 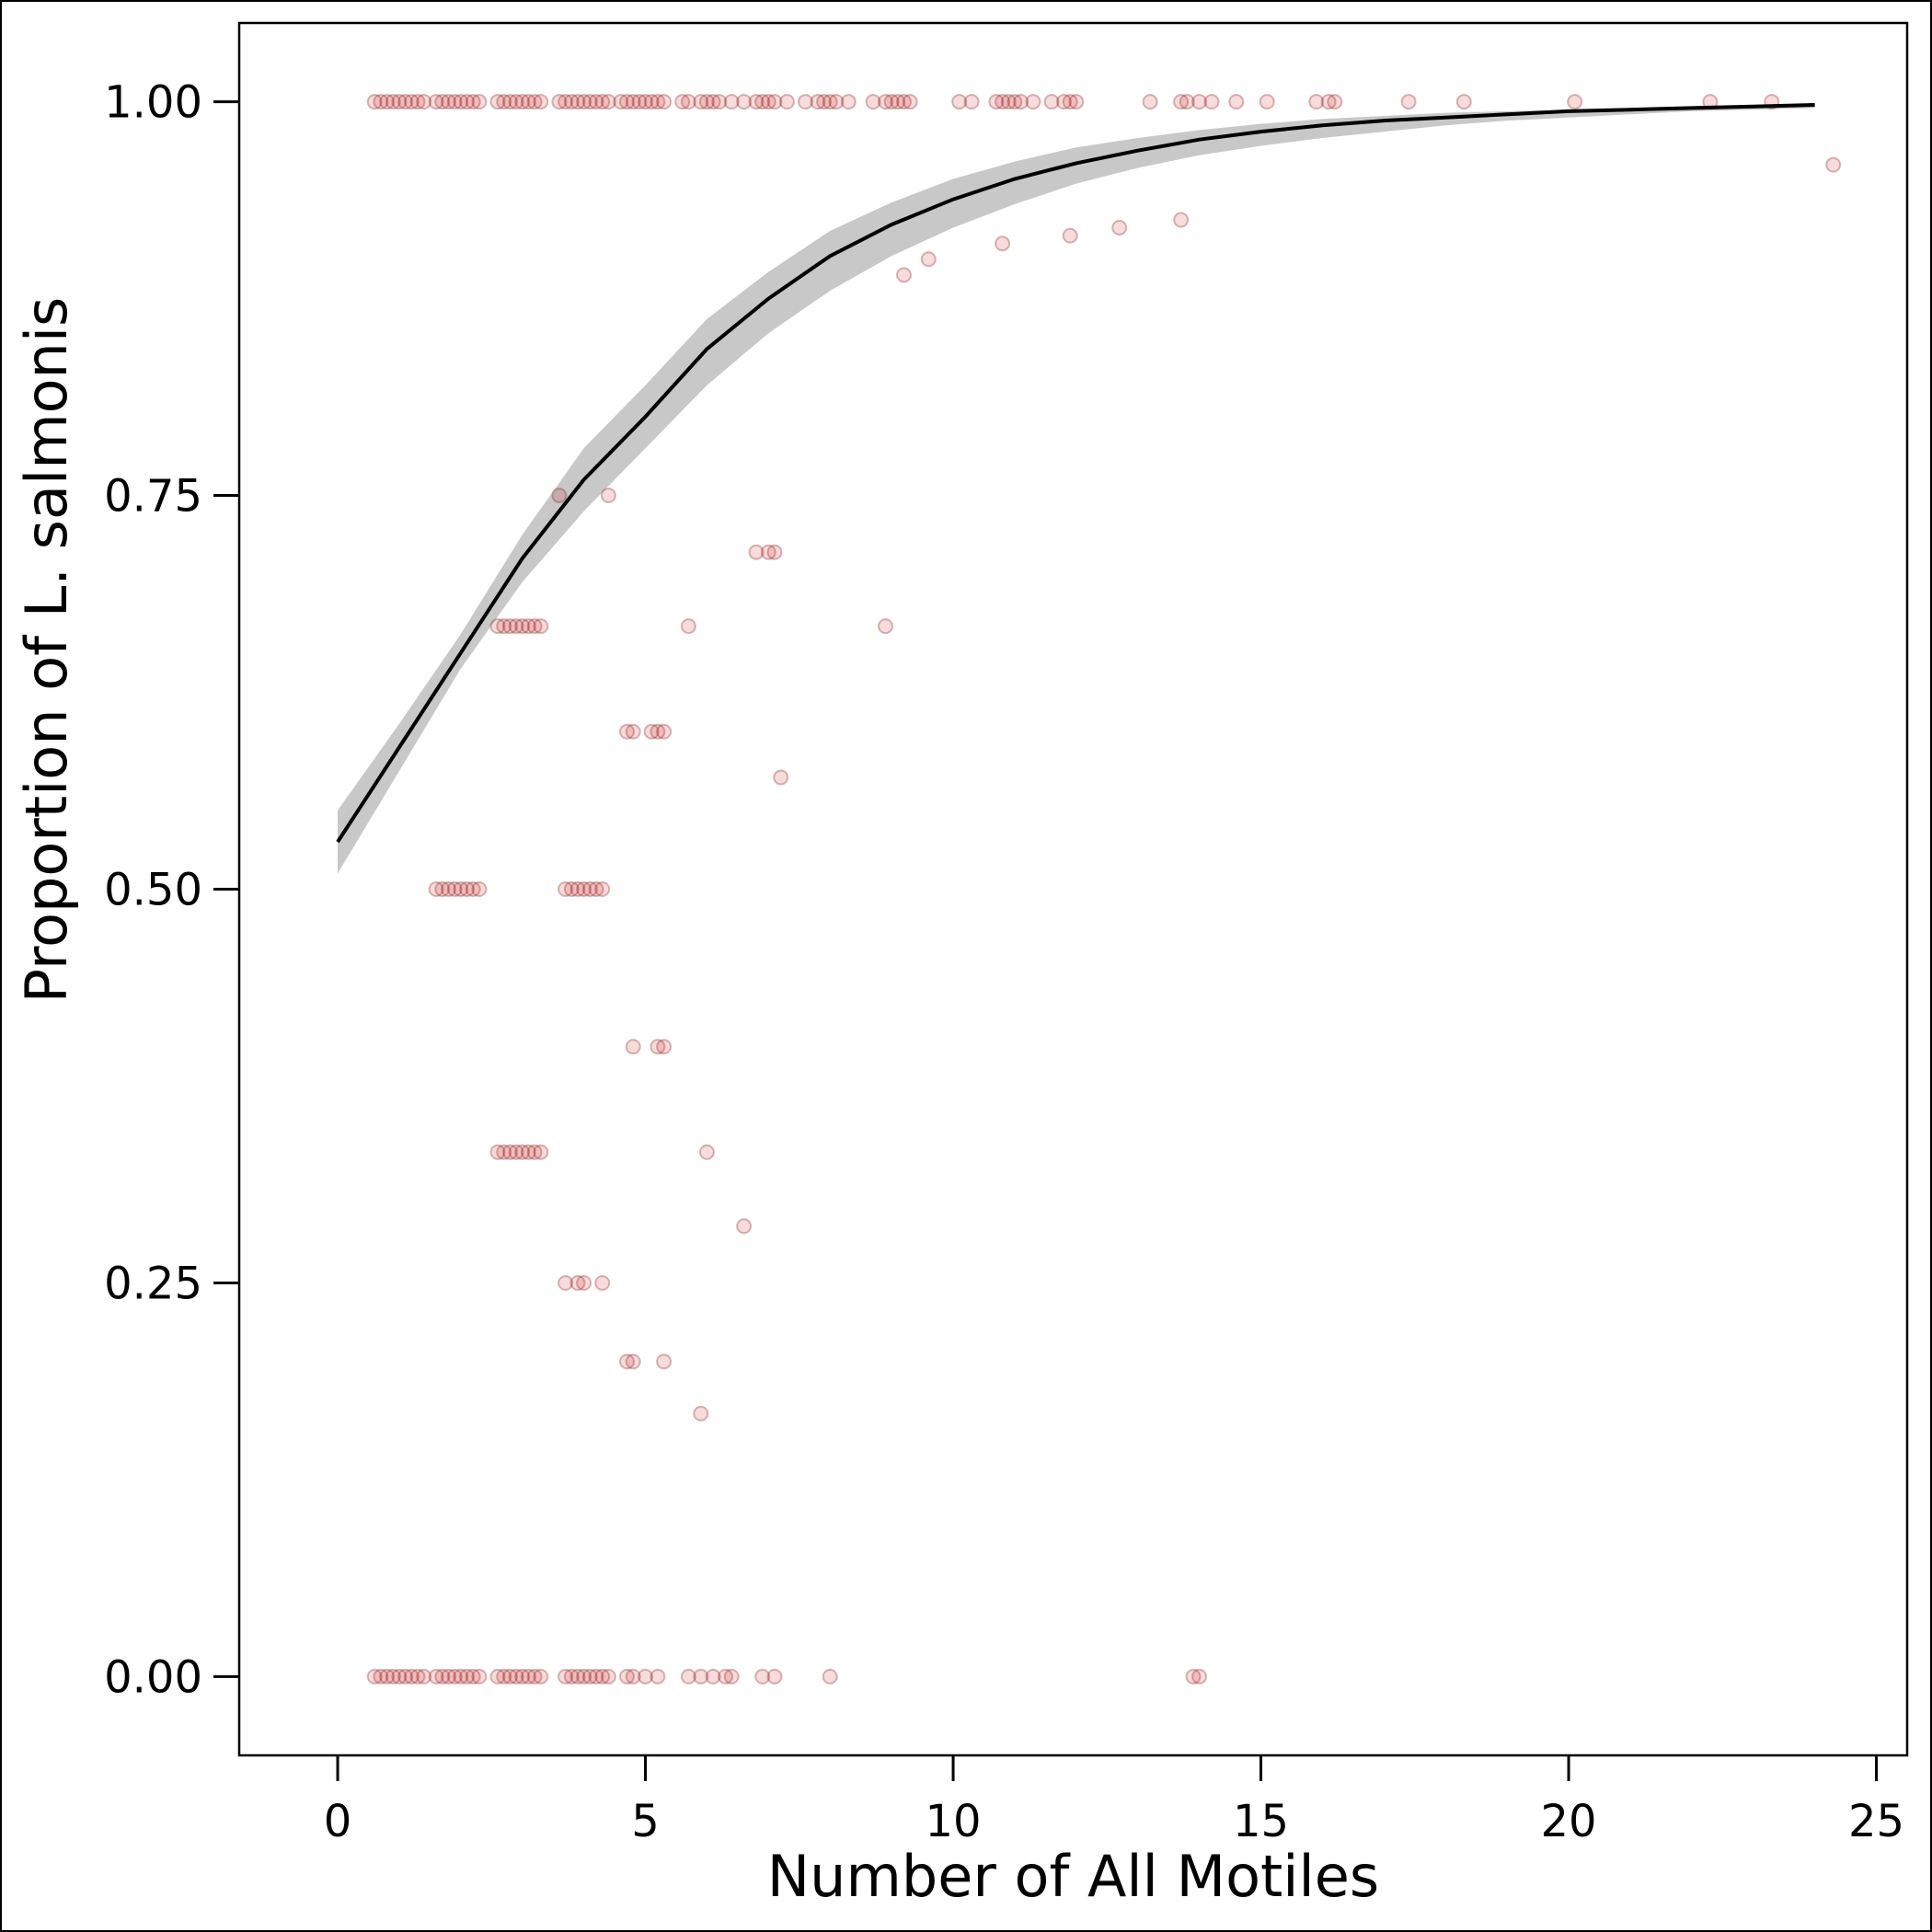 What do you see at coordinates (153, 890) in the screenshot?
I see `y-tick-label: 0.50` at bounding box center [153, 890].